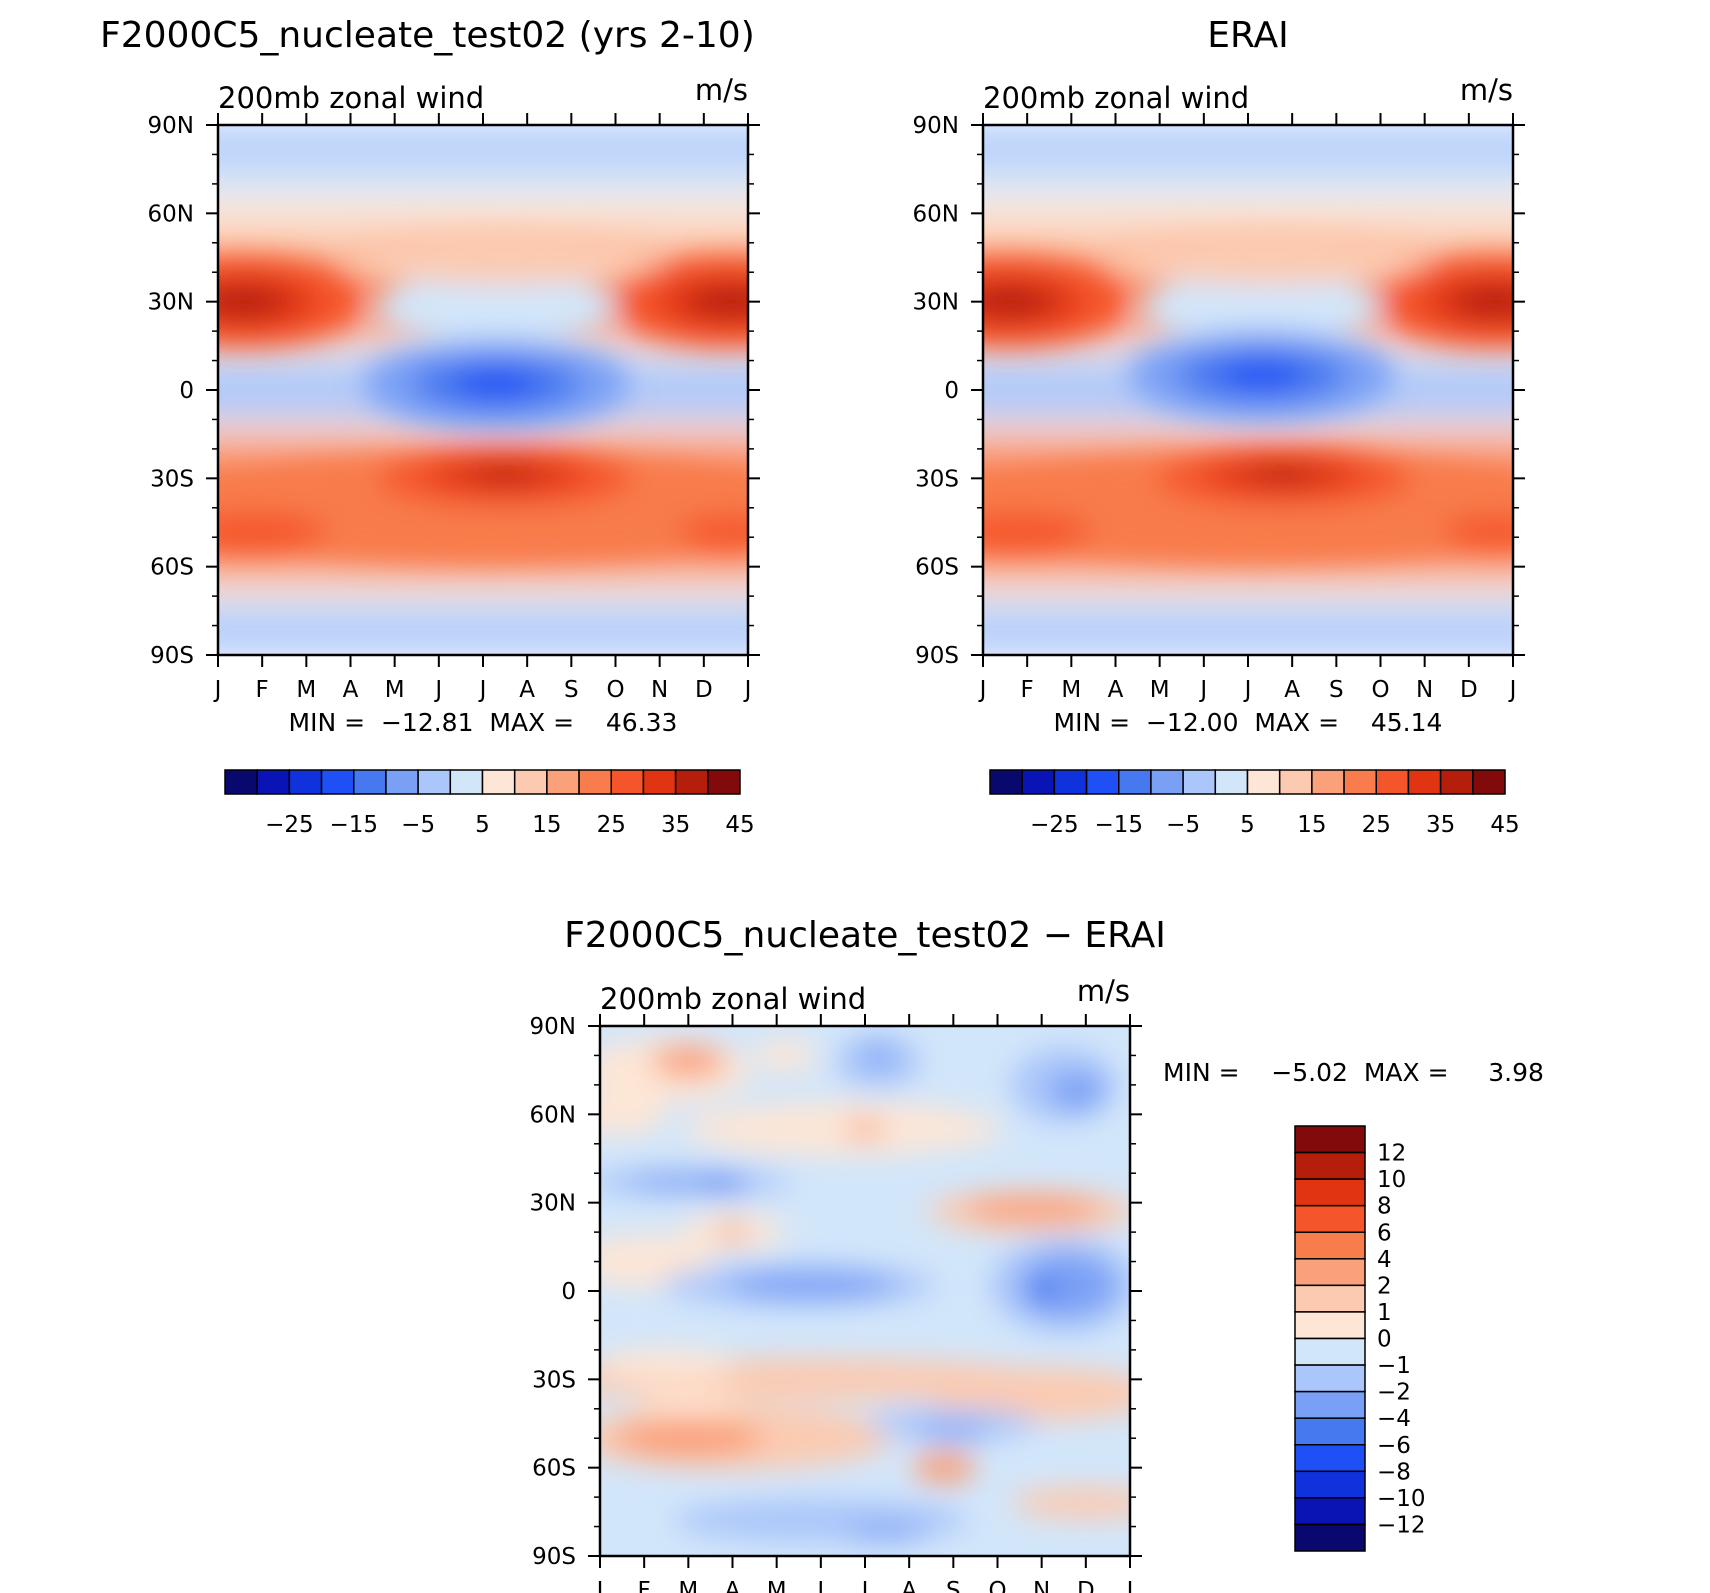 The width and height of the screenshot is (1710, 1593). What do you see at coordinates (505, 257) in the screenshot?
I see `panel-model-field-nh-summer-jet` at bounding box center [505, 257].